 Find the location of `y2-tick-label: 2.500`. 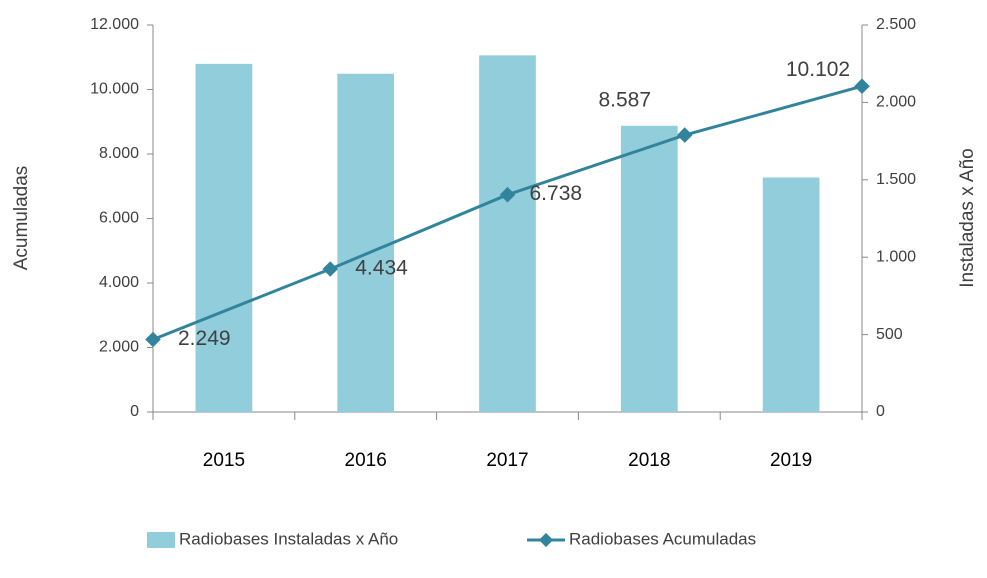

y2-tick-label: 2.500 is located at coordinates (896, 24).